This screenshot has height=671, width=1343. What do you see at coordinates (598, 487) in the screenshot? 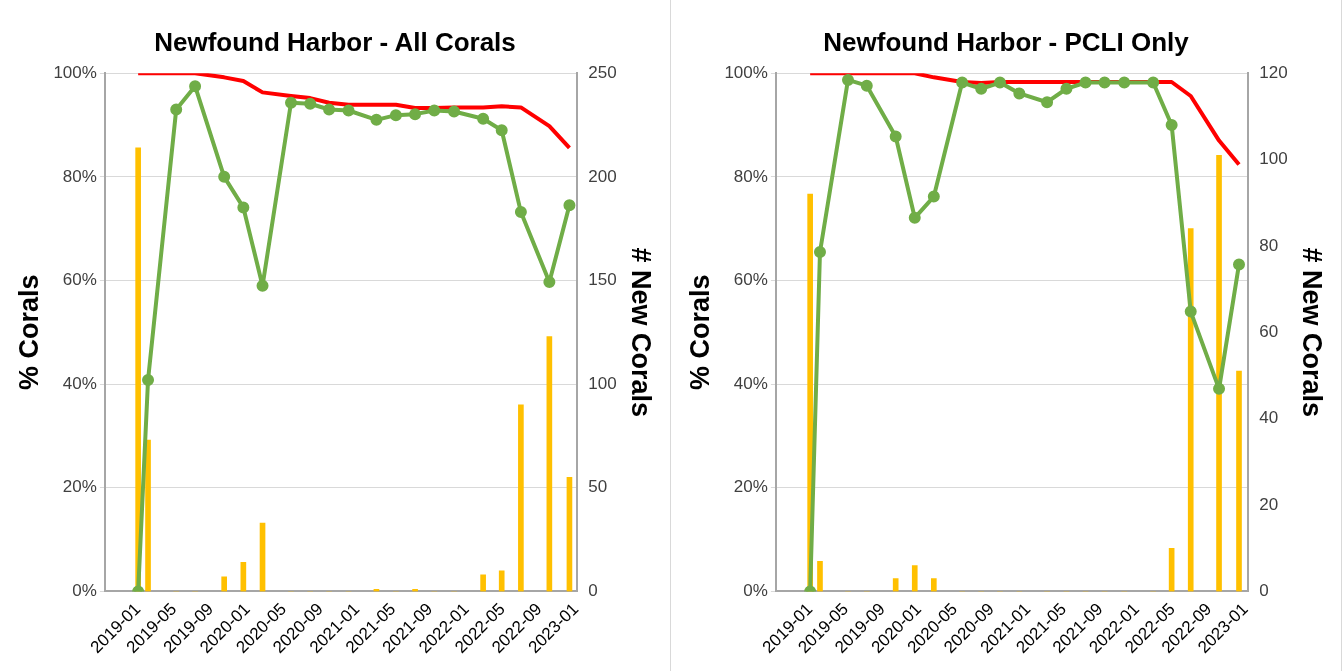
I see `y2-tick-label: 50` at bounding box center [598, 487].